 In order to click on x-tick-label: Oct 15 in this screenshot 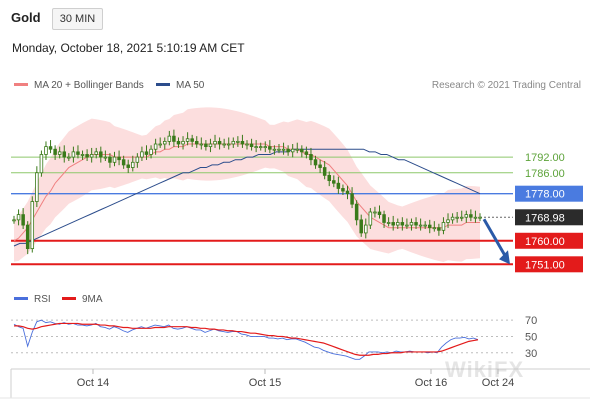, I will do `click(265, 383)`.